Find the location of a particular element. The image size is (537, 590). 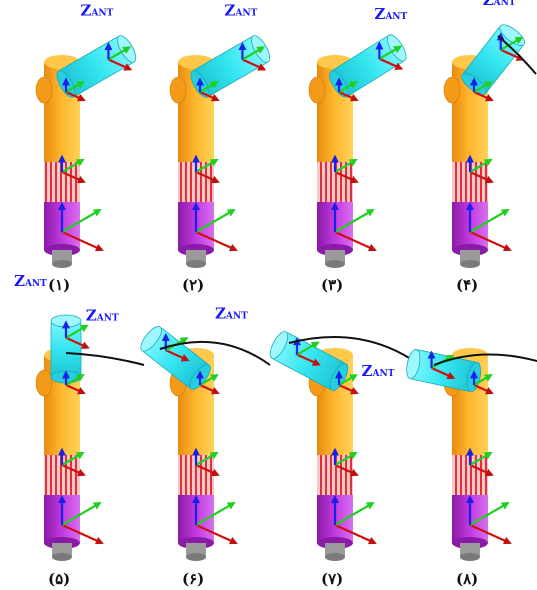

panel-caption: (۶) is located at coordinates (193, 579).